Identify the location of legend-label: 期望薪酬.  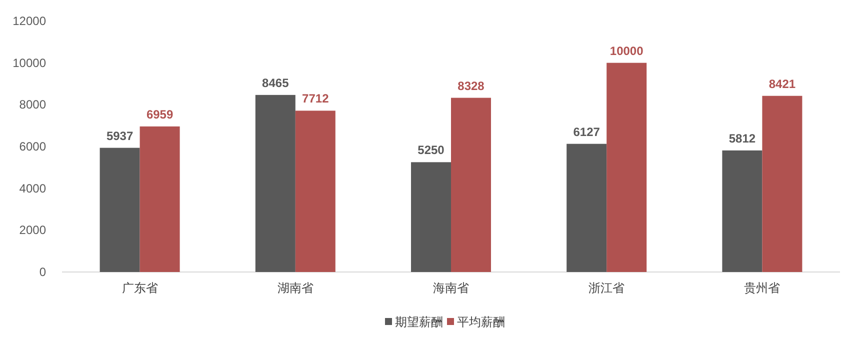
(419, 322).